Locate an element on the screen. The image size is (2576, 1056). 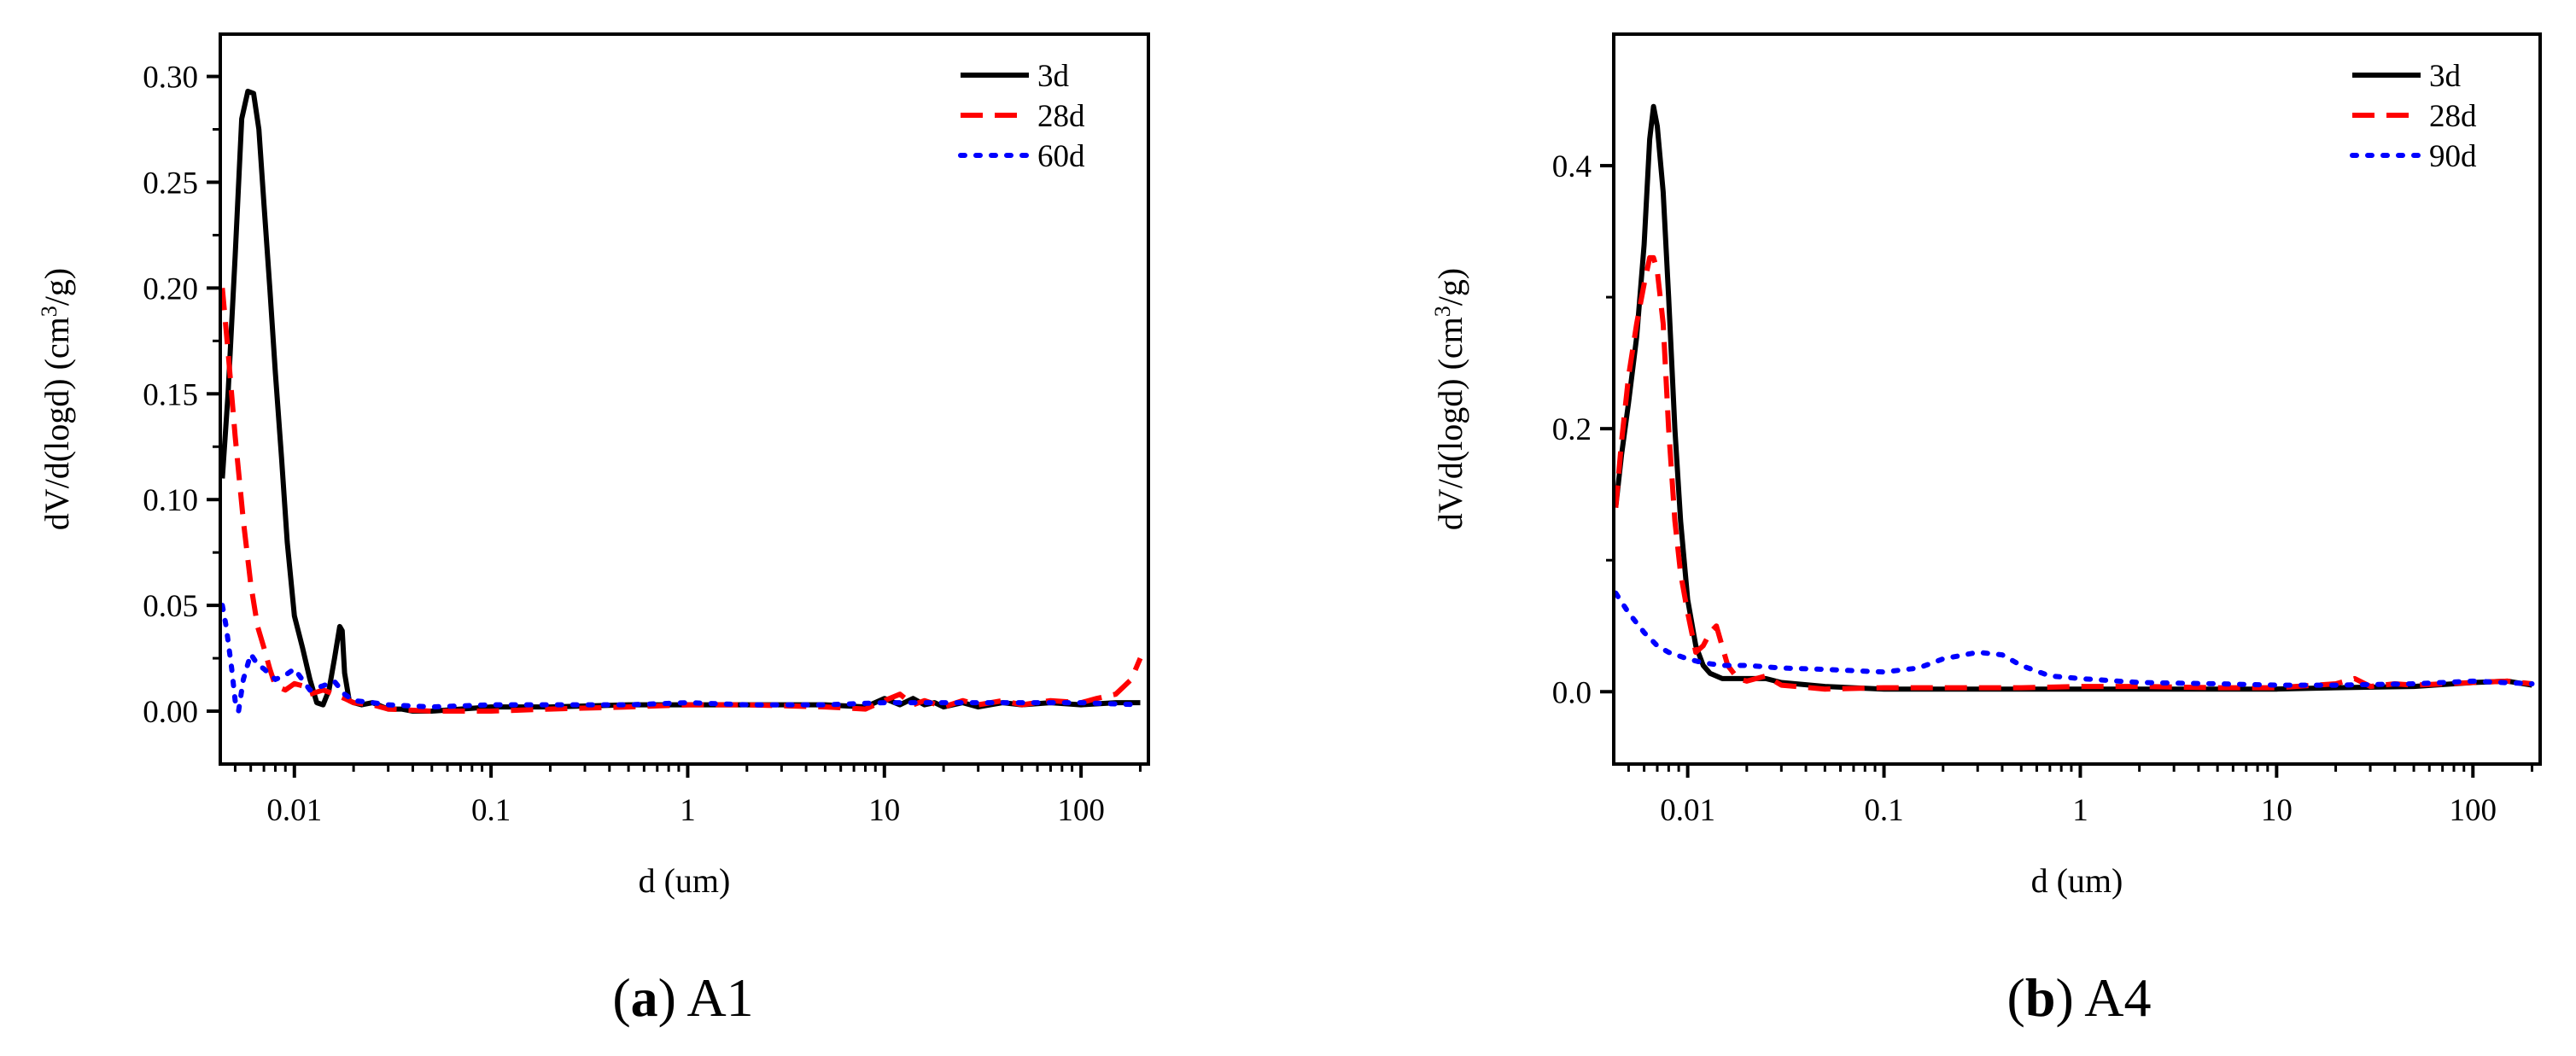
panel-caption-b: (b) A4 is located at coordinates (2079, 997).